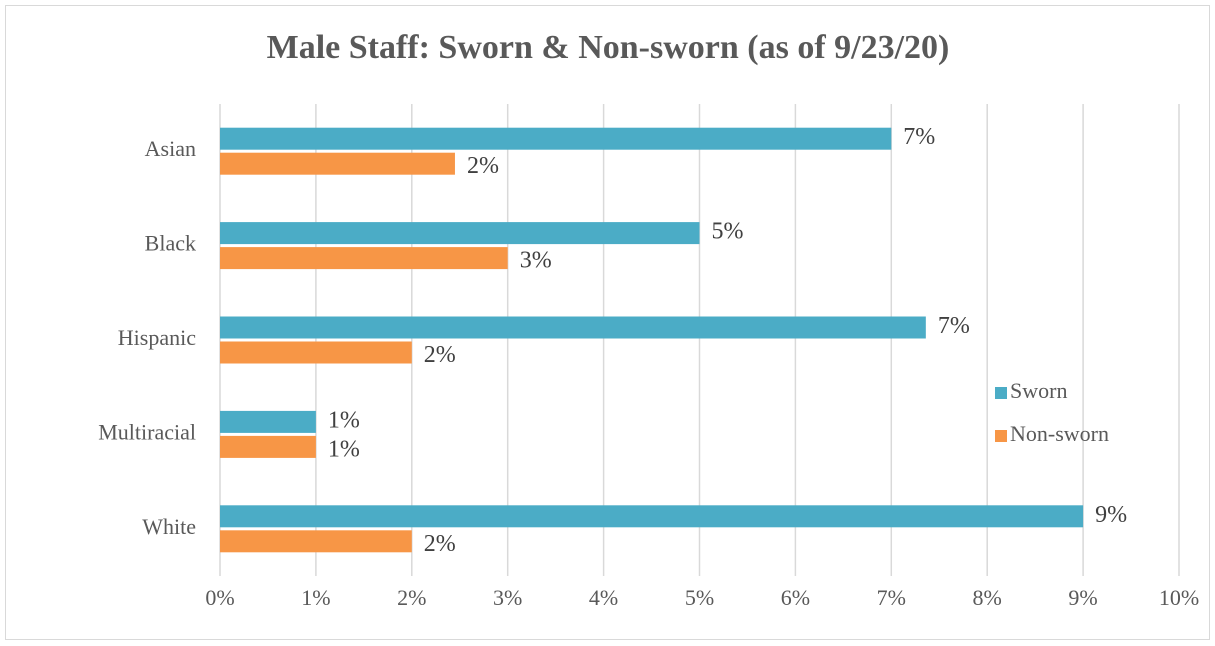 The width and height of the screenshot is (1215, 646). Describe the element at coordinates (157, 337) in the screenshot. I see `y-tick-label: Hispanic` at that location.